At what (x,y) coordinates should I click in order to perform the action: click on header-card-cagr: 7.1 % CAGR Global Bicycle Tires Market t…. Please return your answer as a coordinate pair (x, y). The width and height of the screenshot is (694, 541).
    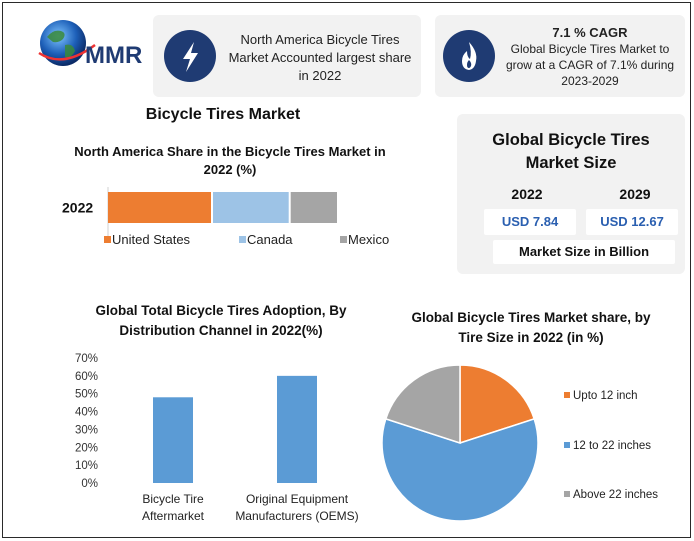
    Looking at the image, I should click on (560, 56).